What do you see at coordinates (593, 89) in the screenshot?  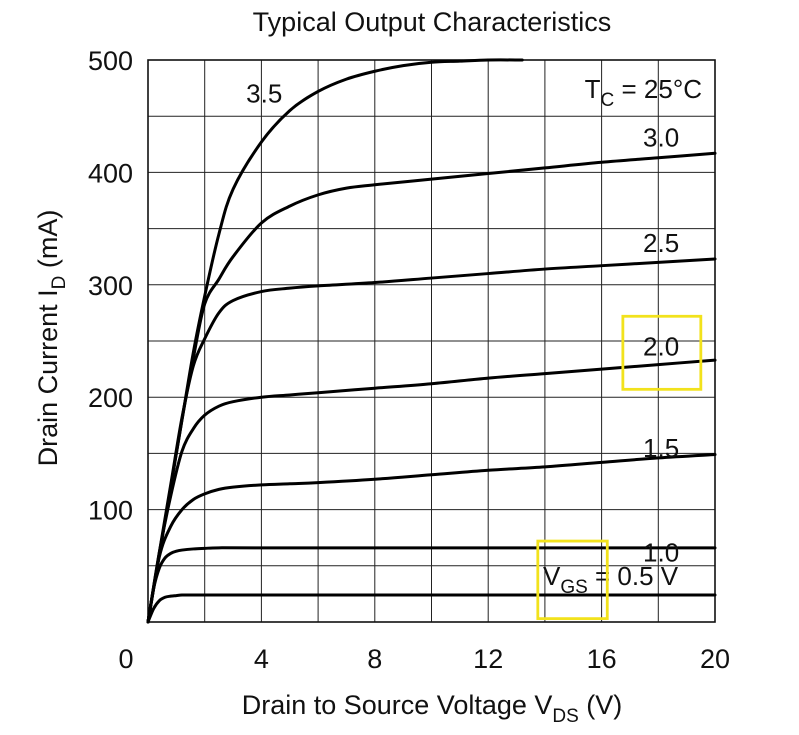 I see `annotation-symbol: T` at bounding box center [593, 89].